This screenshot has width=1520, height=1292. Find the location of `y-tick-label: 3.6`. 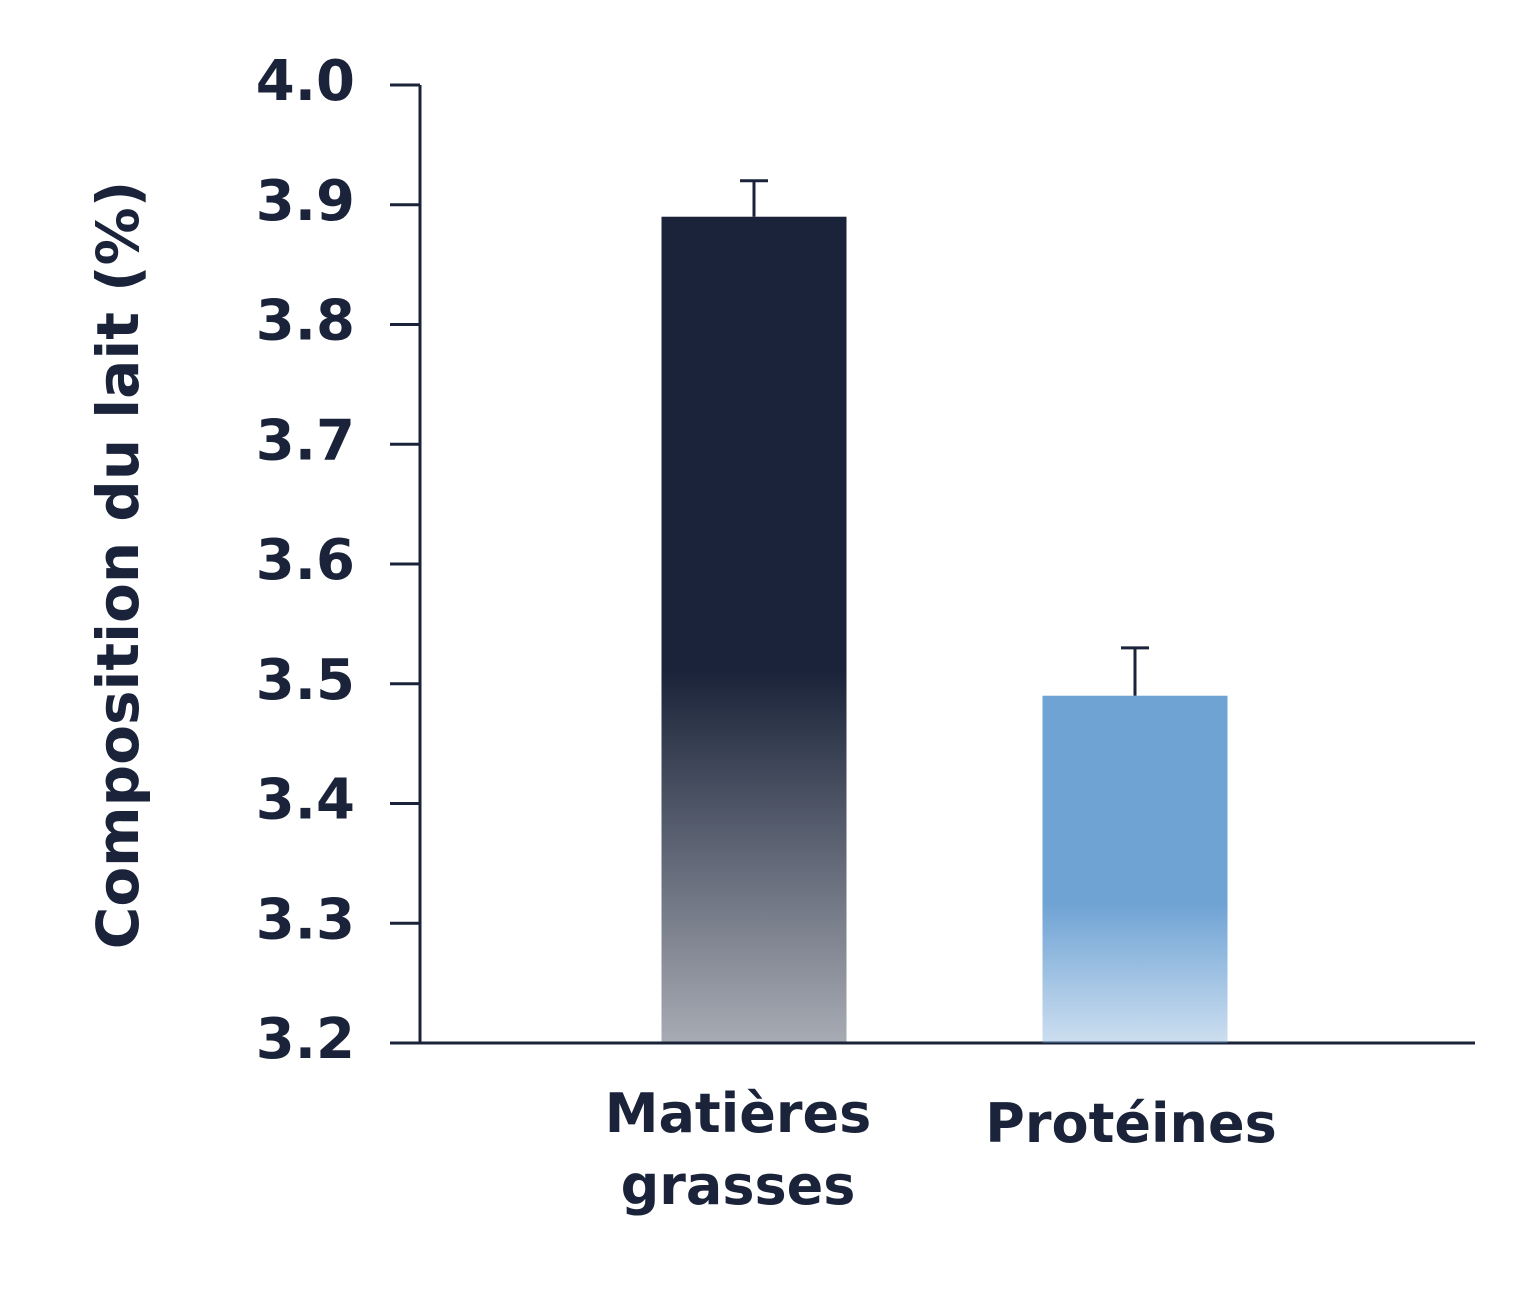

y-tick-label: 3.6 is located at coordinates (305, 560).